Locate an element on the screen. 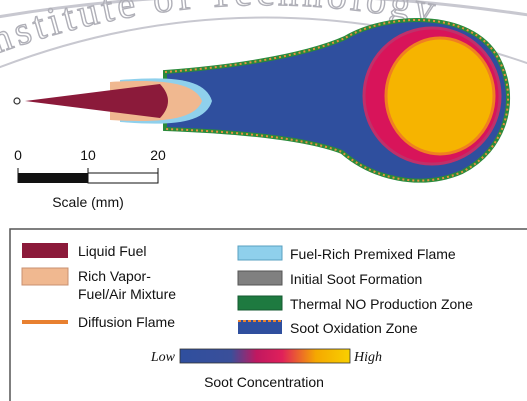 The height and width of the screenshot is (401, 527). legend-label: Rich Vapor- is located at coordinates (114, 276).